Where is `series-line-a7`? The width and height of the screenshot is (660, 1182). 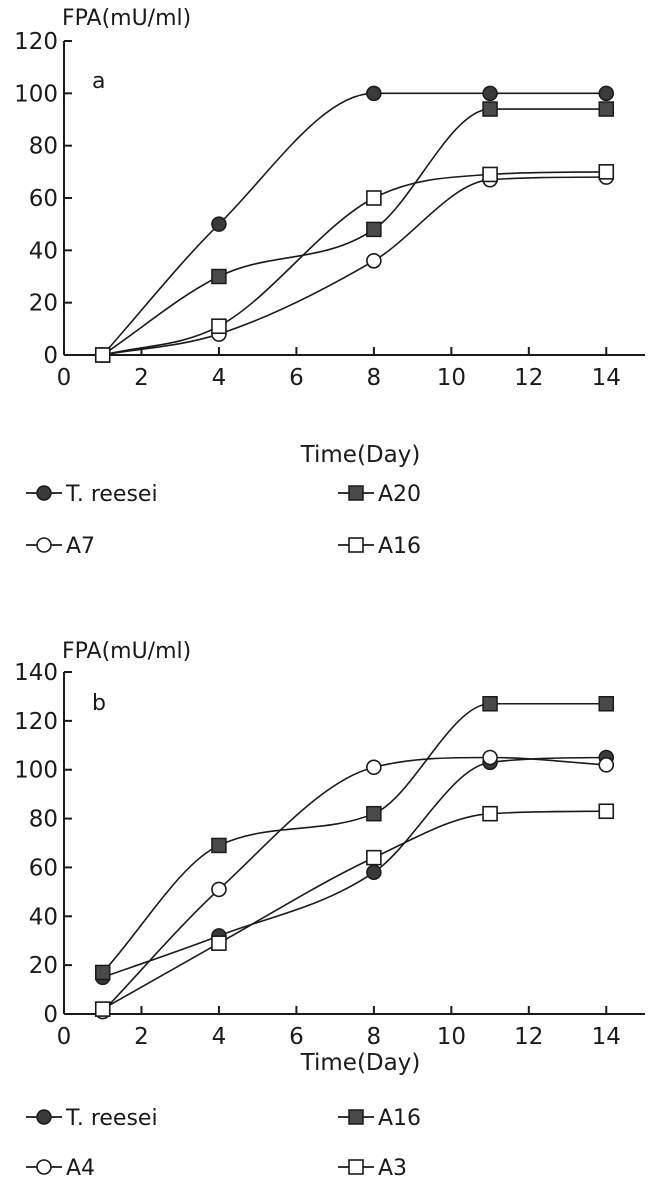 series-line-a7 is located at coordinates (354, 266).